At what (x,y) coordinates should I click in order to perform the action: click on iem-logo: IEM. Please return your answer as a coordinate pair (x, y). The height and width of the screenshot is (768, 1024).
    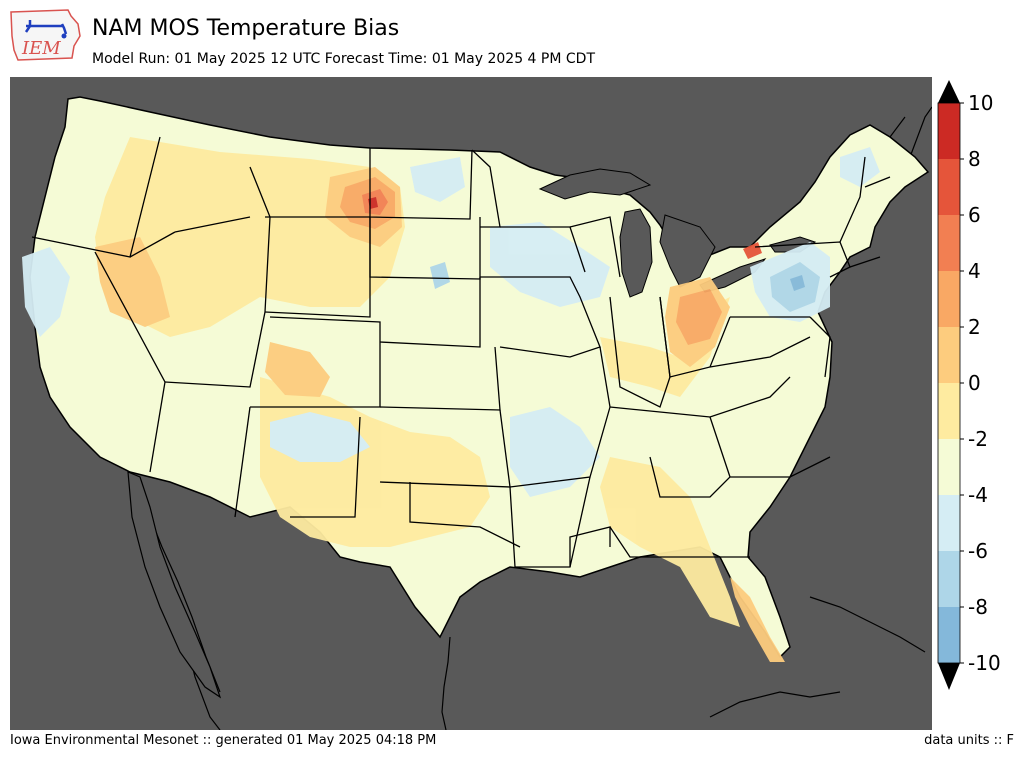
    Looking at the image, I should click on (45, 35).